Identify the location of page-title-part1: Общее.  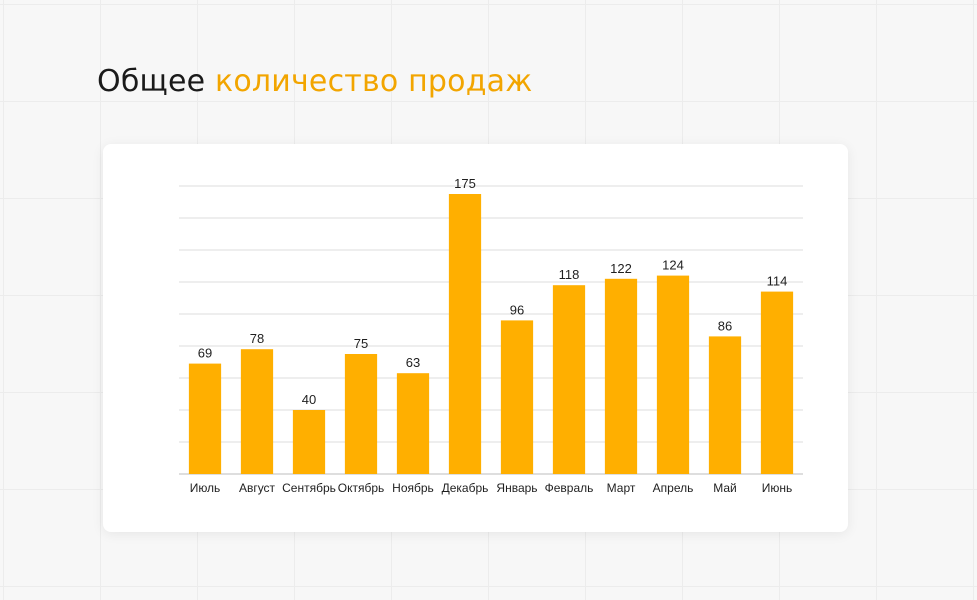
(151, 81).